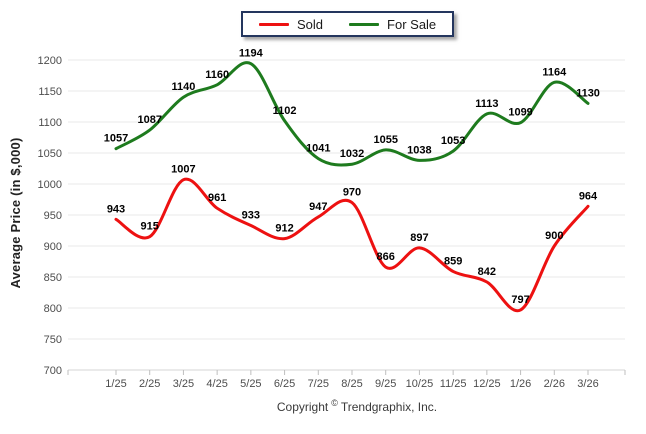 The height and width of the screenshot is (434, 646). What do you see at coordinates (453, 261) in the screenshot?
I see `data-label-sold-11/25: 859` at bounding box center [453, 261].